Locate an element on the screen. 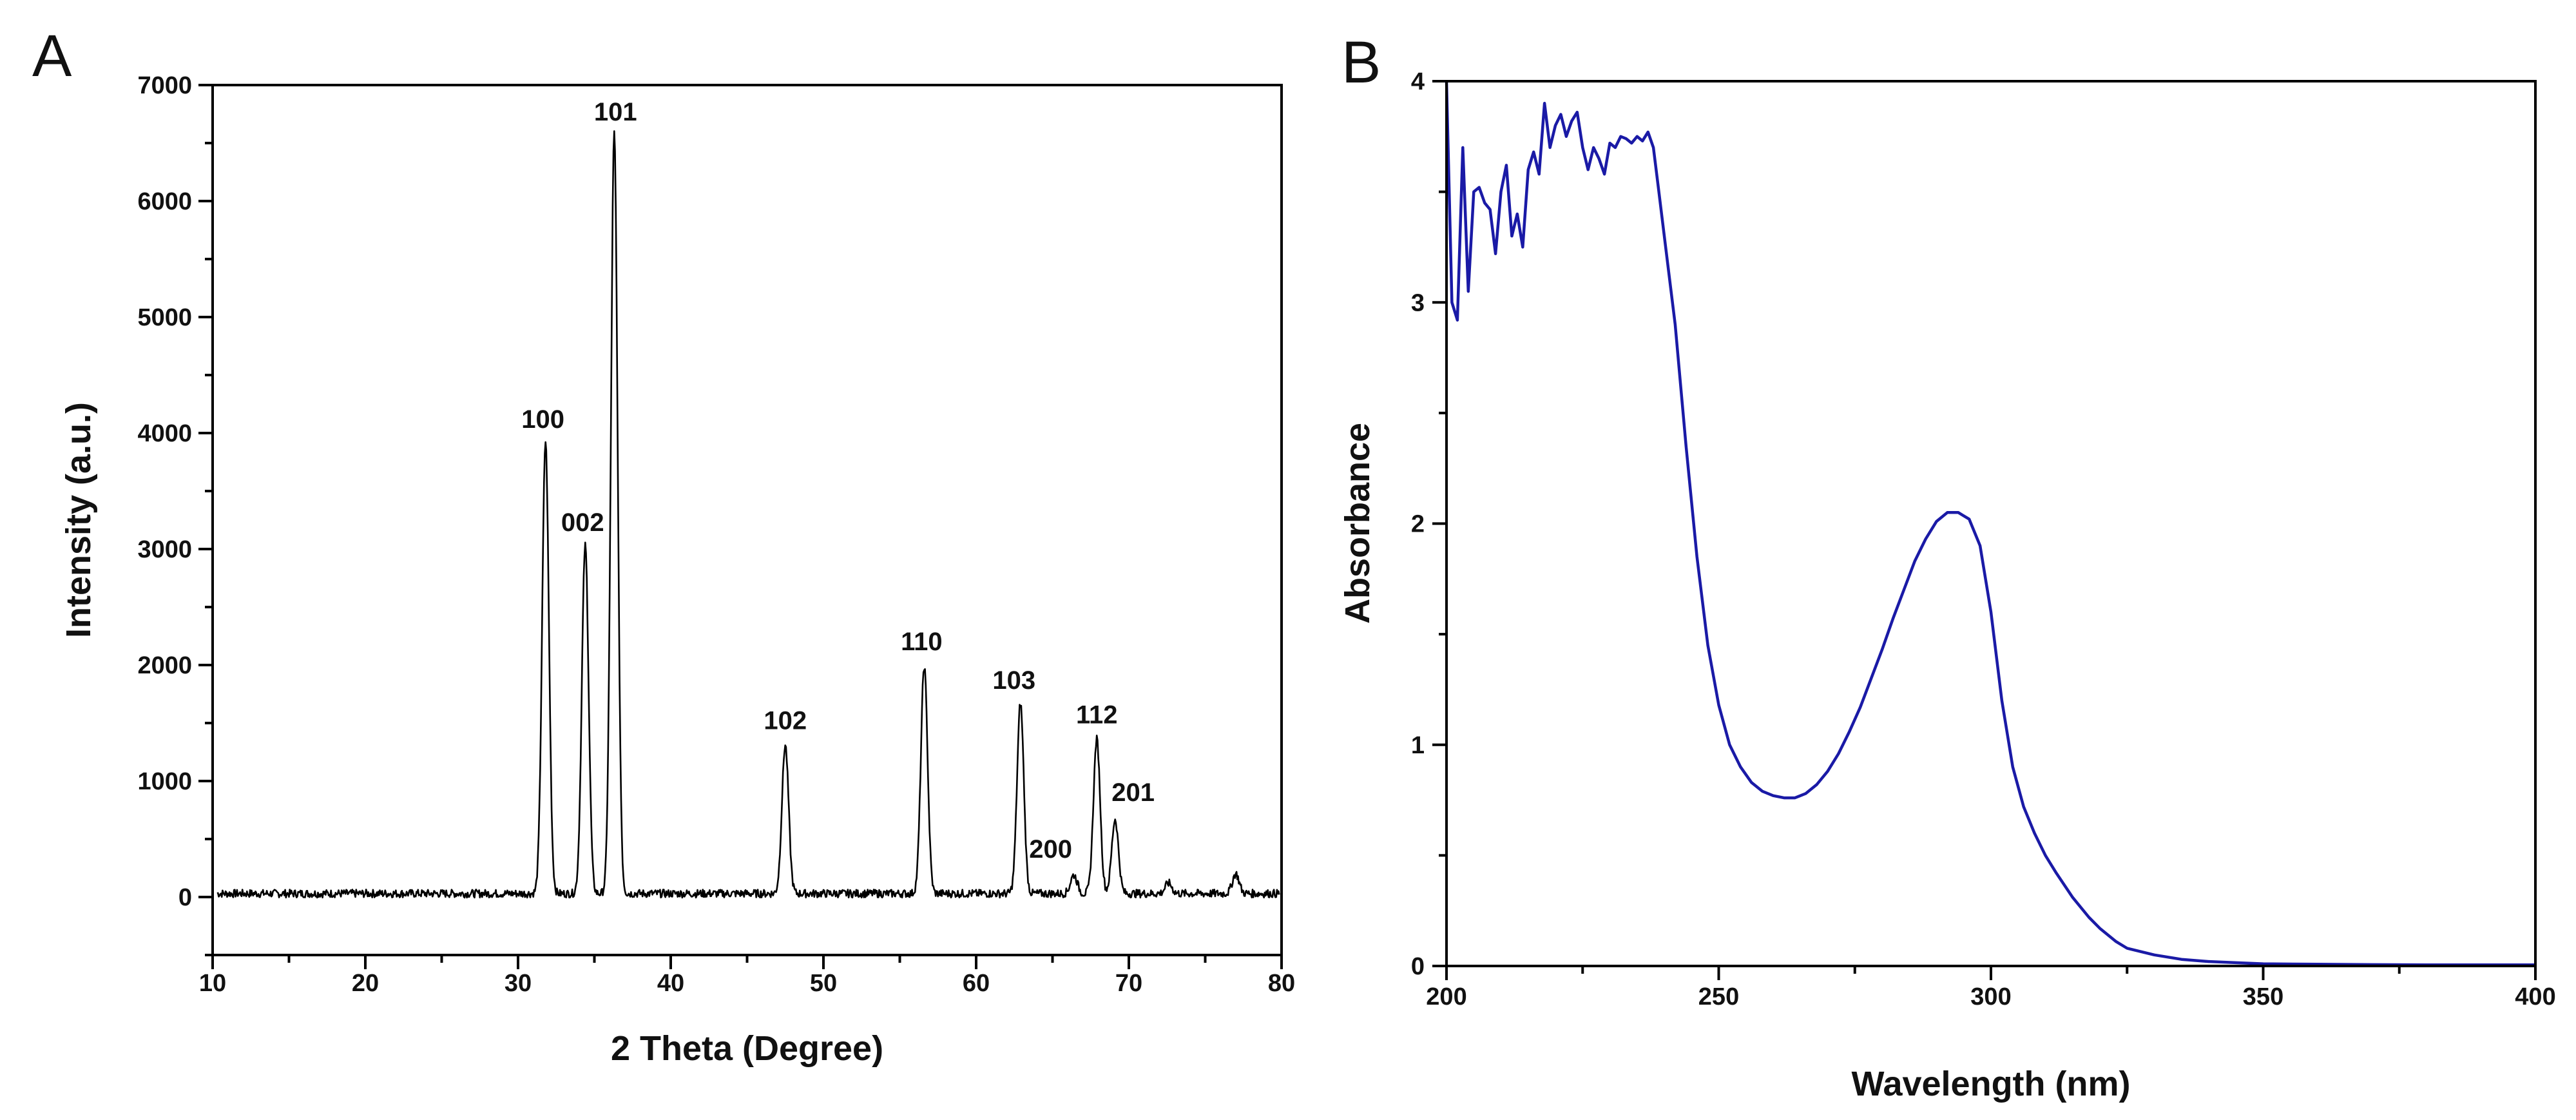  panela-x-tick-label: 10 is located at coordinates (213, 984).